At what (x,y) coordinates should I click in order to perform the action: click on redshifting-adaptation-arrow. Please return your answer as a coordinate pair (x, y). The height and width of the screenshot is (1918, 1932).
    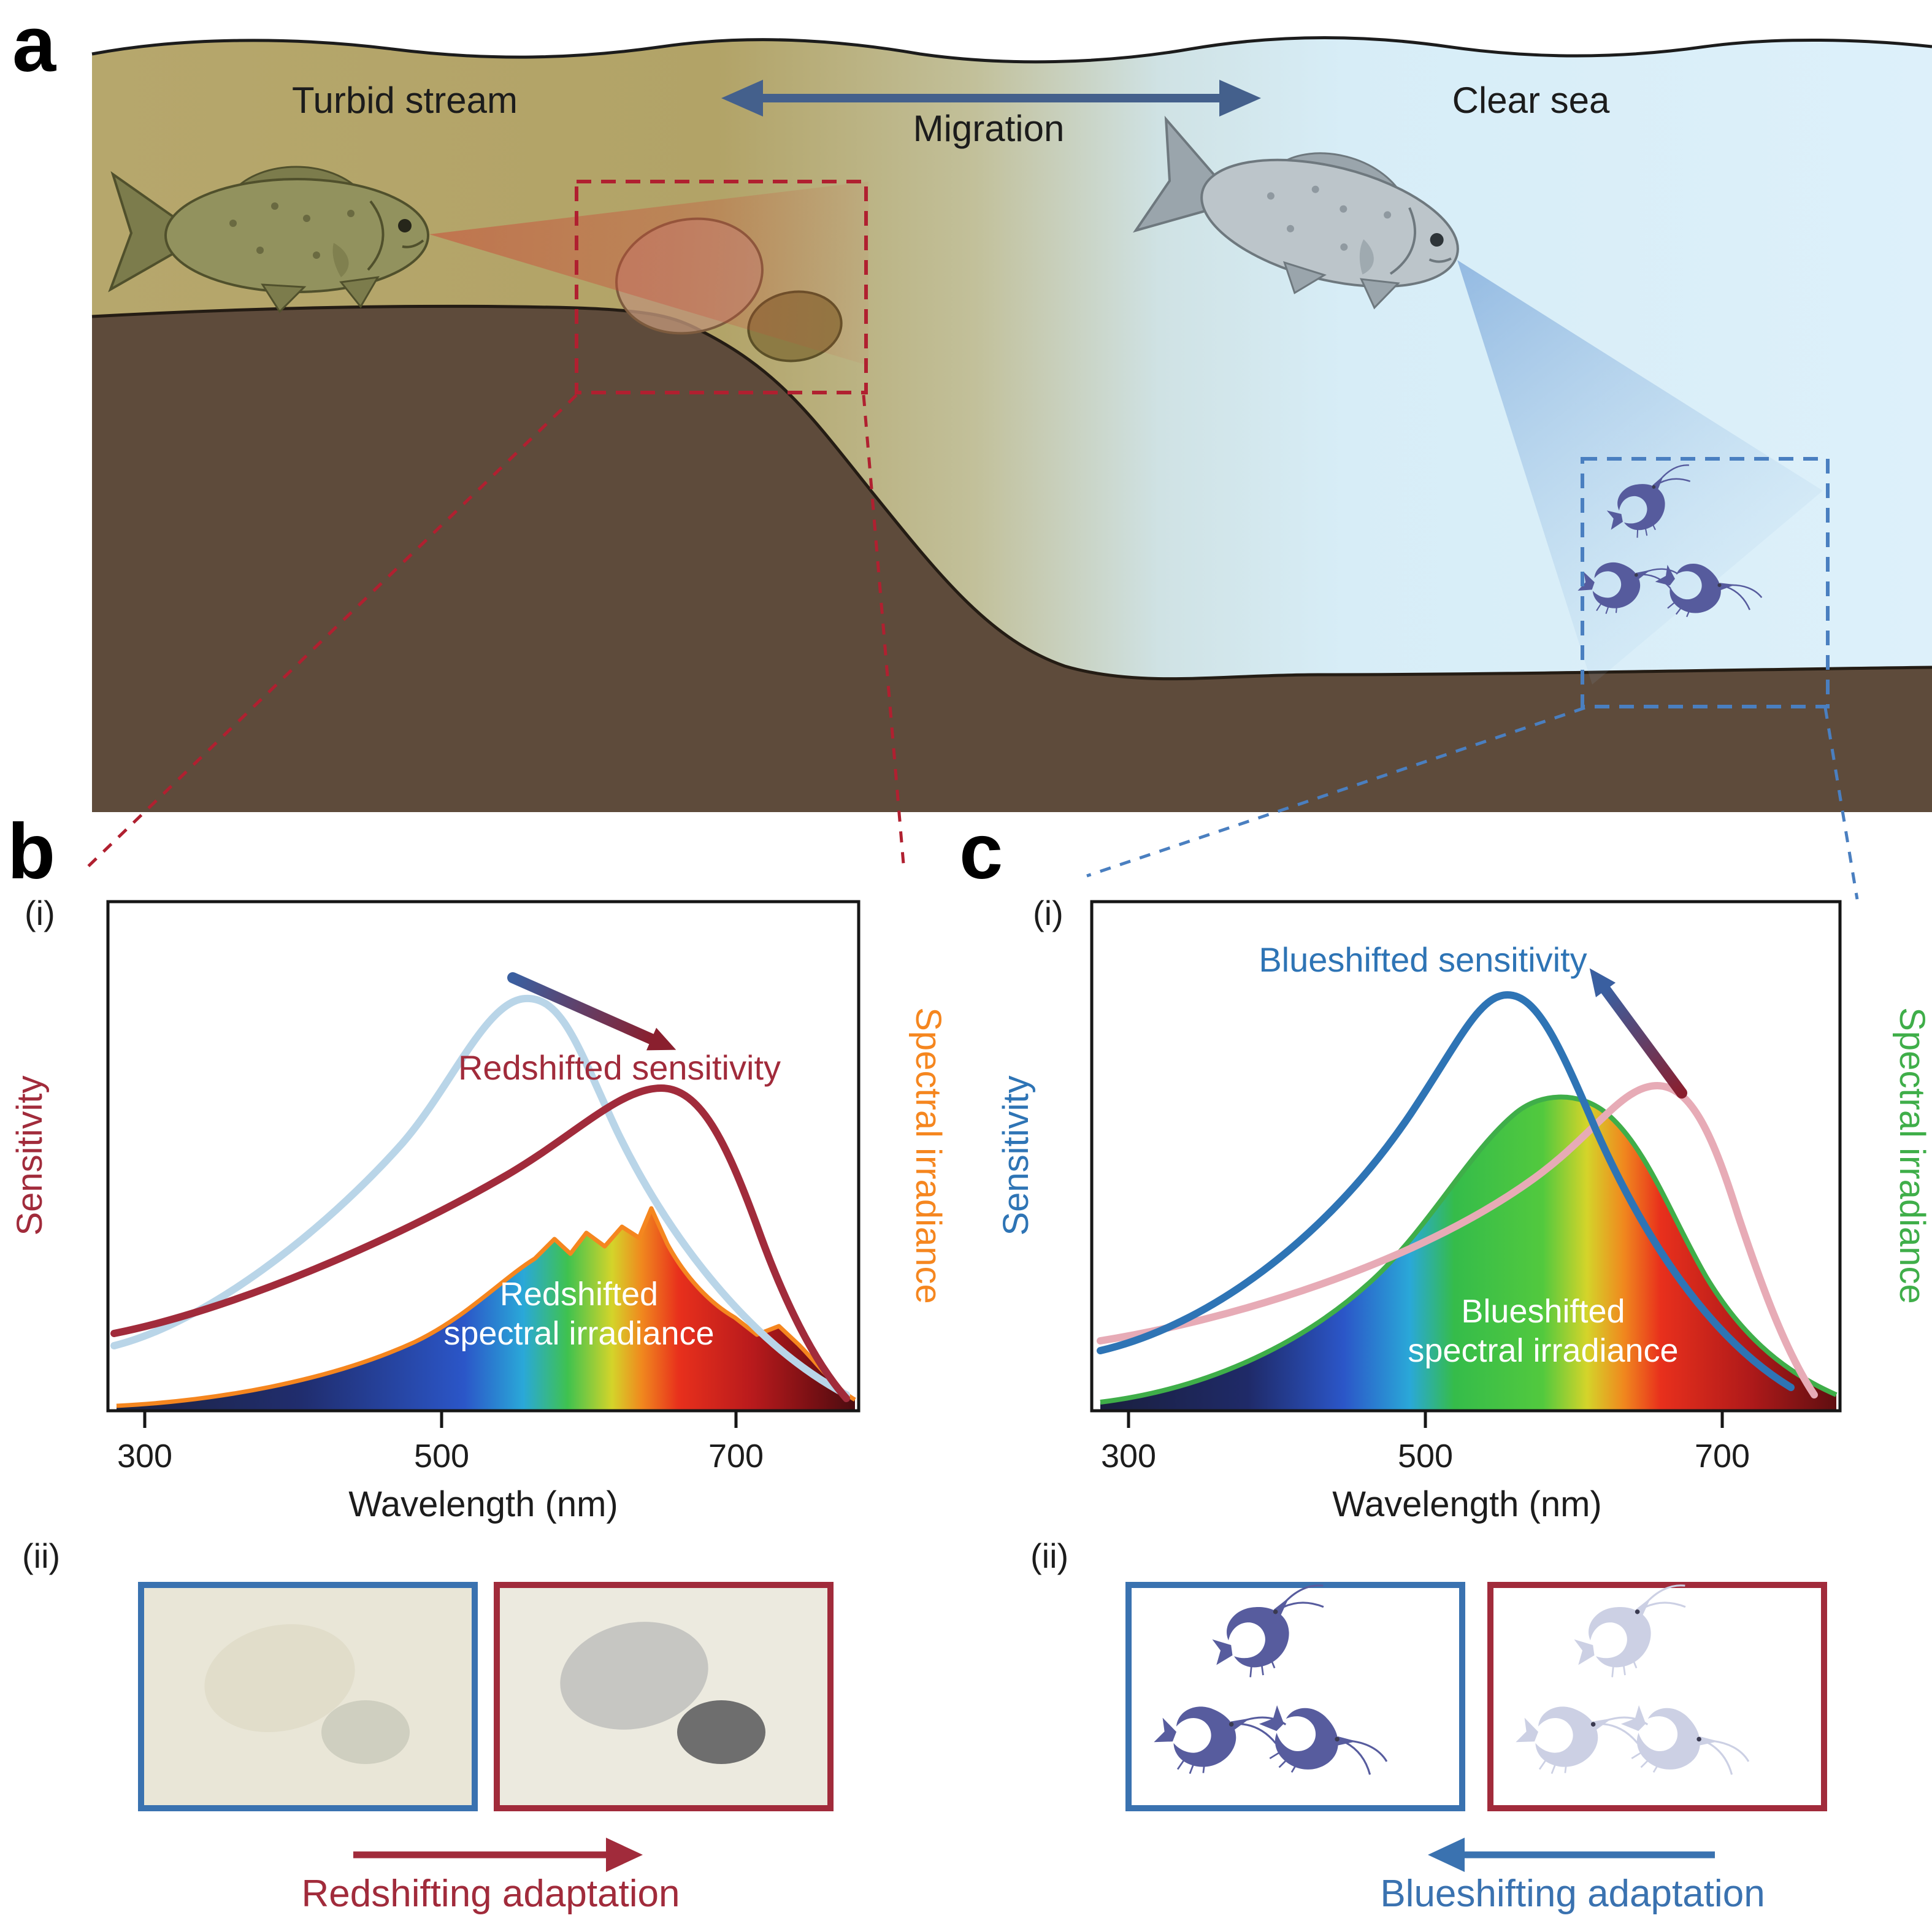
    Looking at the image, I should click on (498, 1855).